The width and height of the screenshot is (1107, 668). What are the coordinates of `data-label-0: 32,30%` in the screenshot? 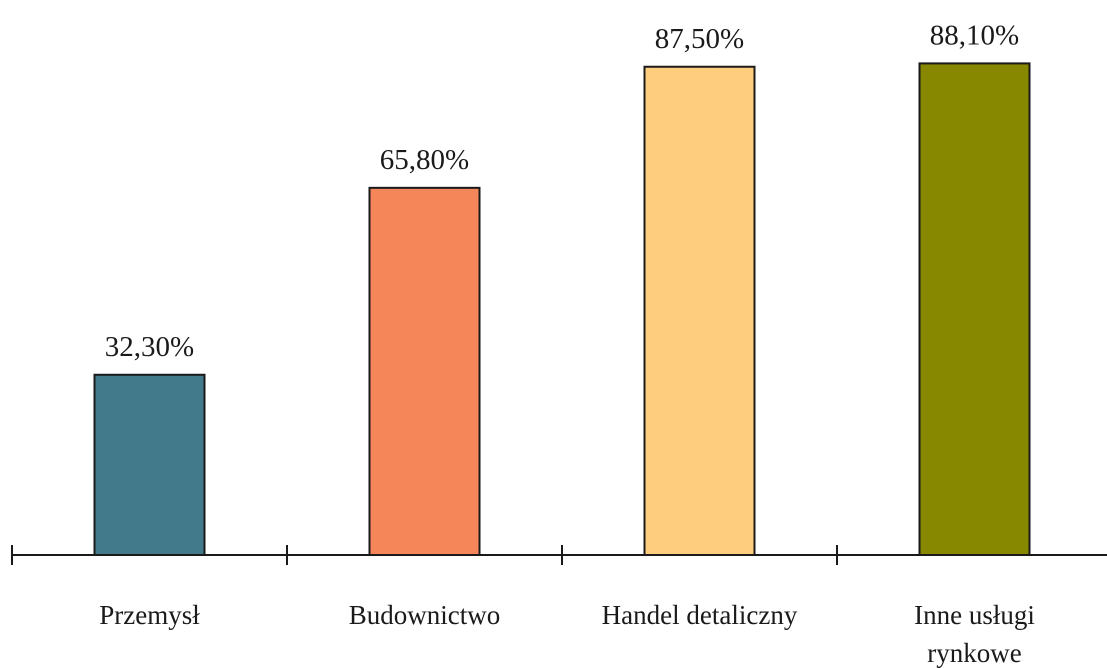 It's located at (149, 347).